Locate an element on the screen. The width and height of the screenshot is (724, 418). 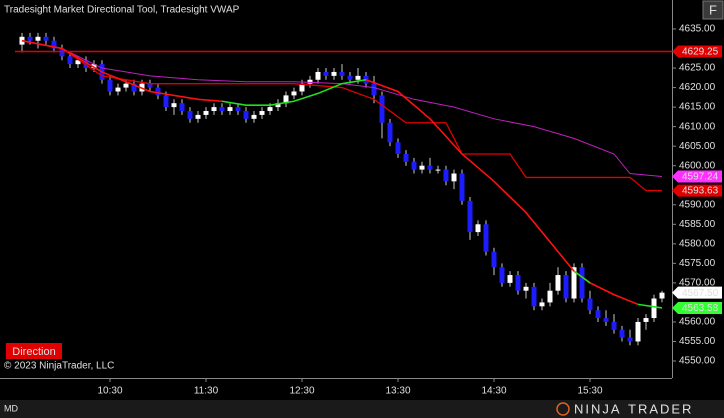
price-label: 4567.50 is located at coordinates (700, 293).